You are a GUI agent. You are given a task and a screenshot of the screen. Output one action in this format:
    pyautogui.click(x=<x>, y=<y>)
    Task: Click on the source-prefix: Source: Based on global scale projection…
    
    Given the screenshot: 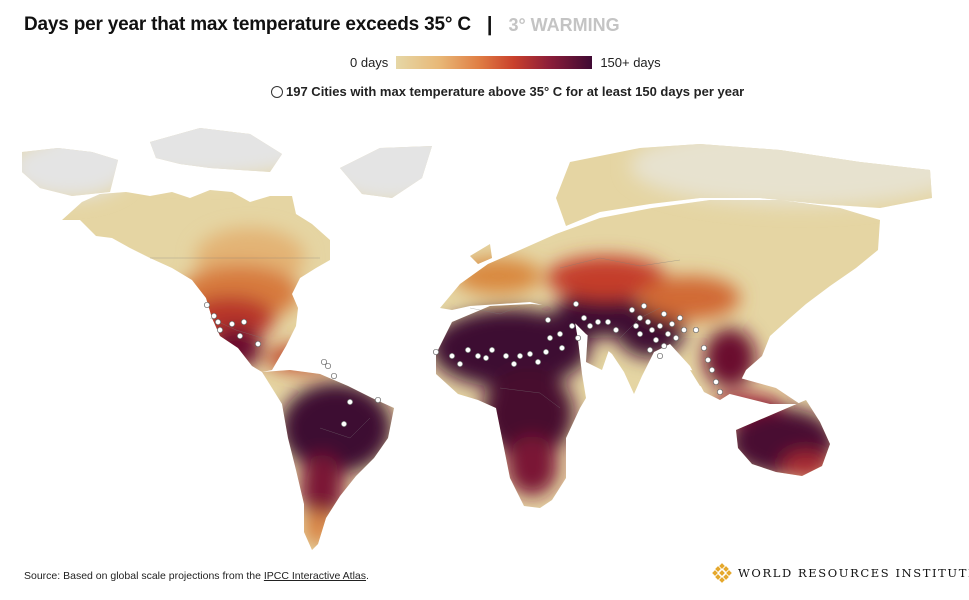 What is the action you would take?
    pyautogui.click(x=144, y=576)
    